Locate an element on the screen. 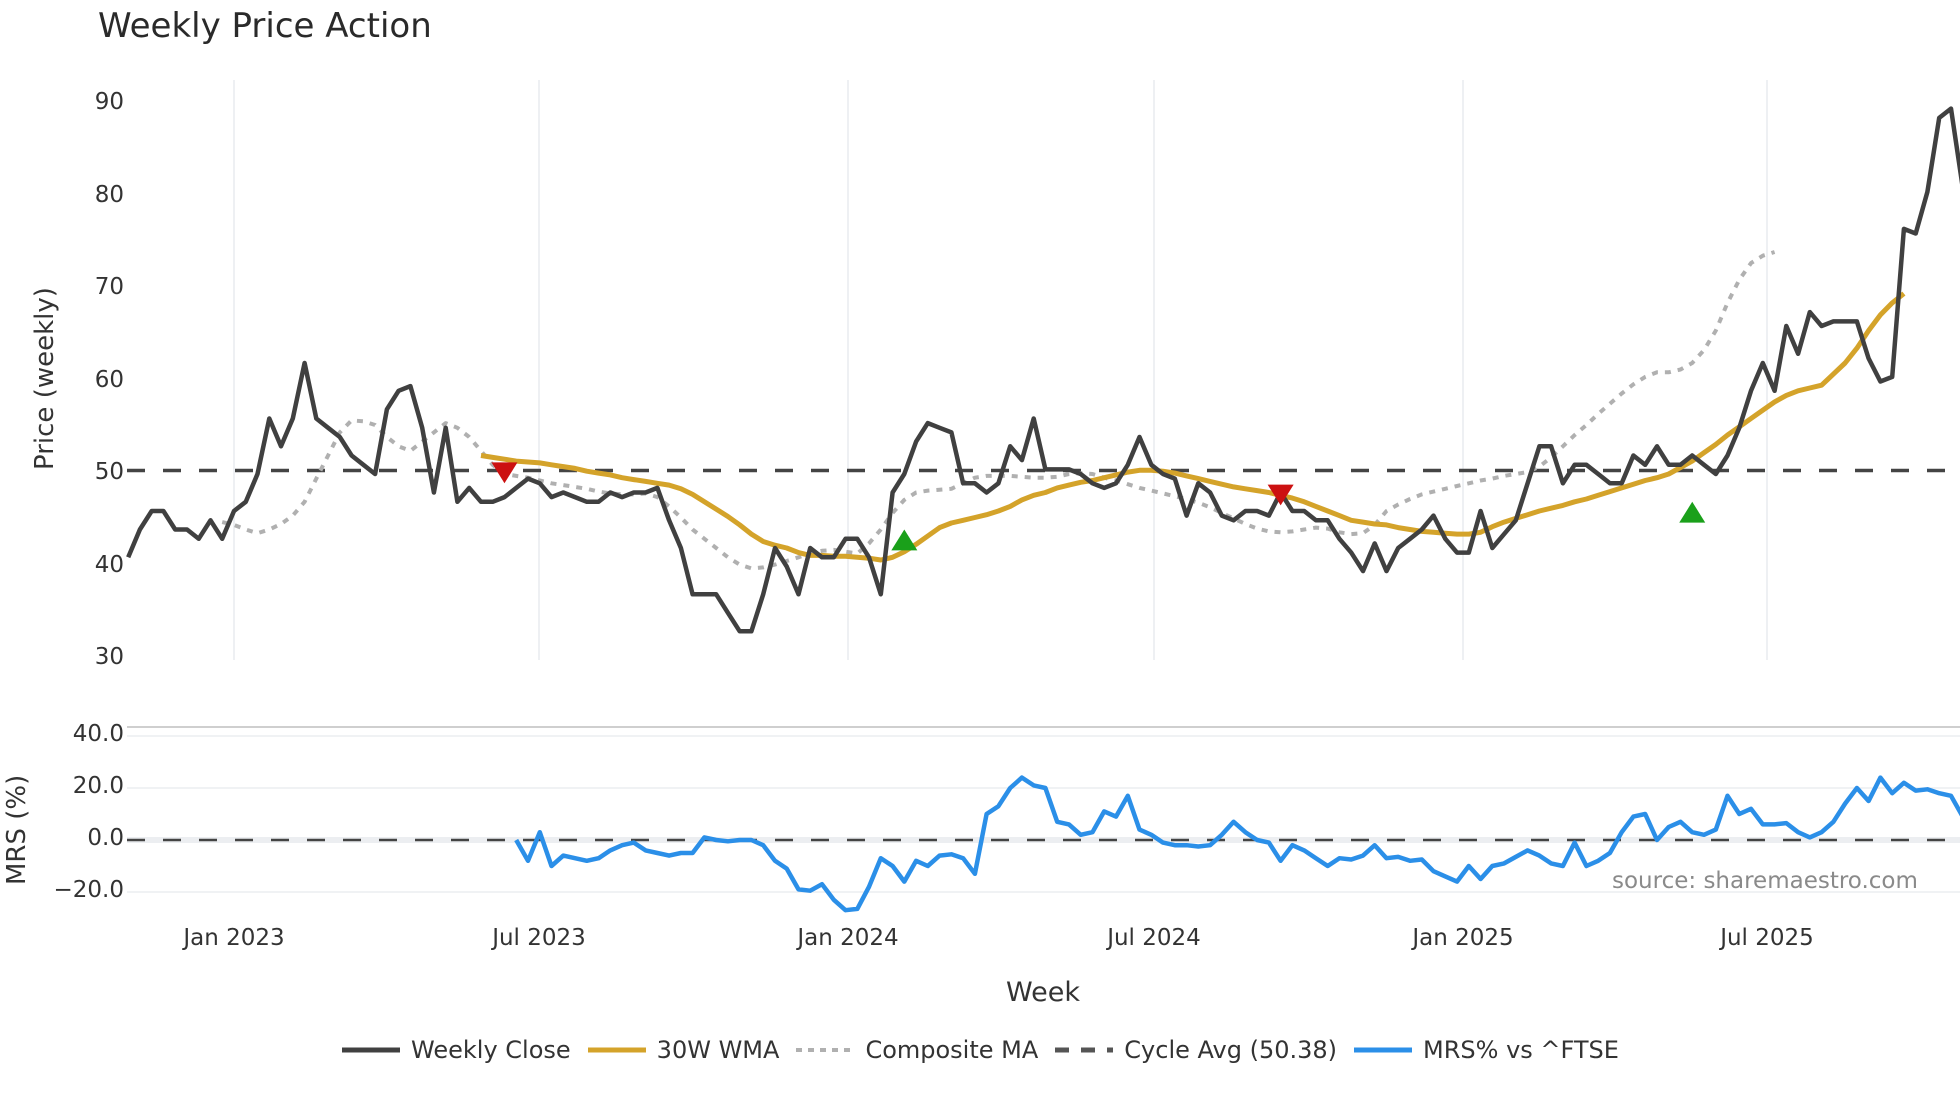  price-y-tick: 90 is located at coordinates (109, 102).